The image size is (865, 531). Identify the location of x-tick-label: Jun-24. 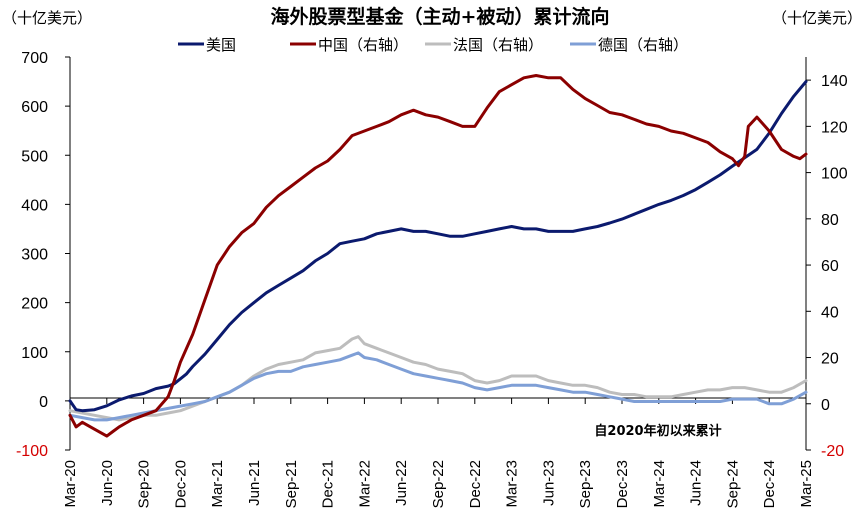
(696, 483).